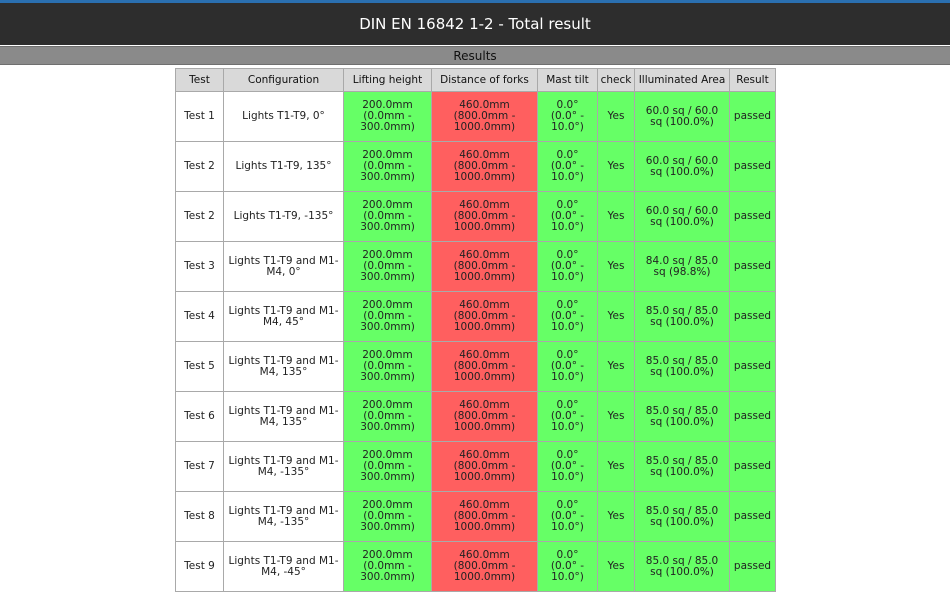  I want to click on page-title: DIN EN 16842 1-2 - Total result, so click(475, 24).